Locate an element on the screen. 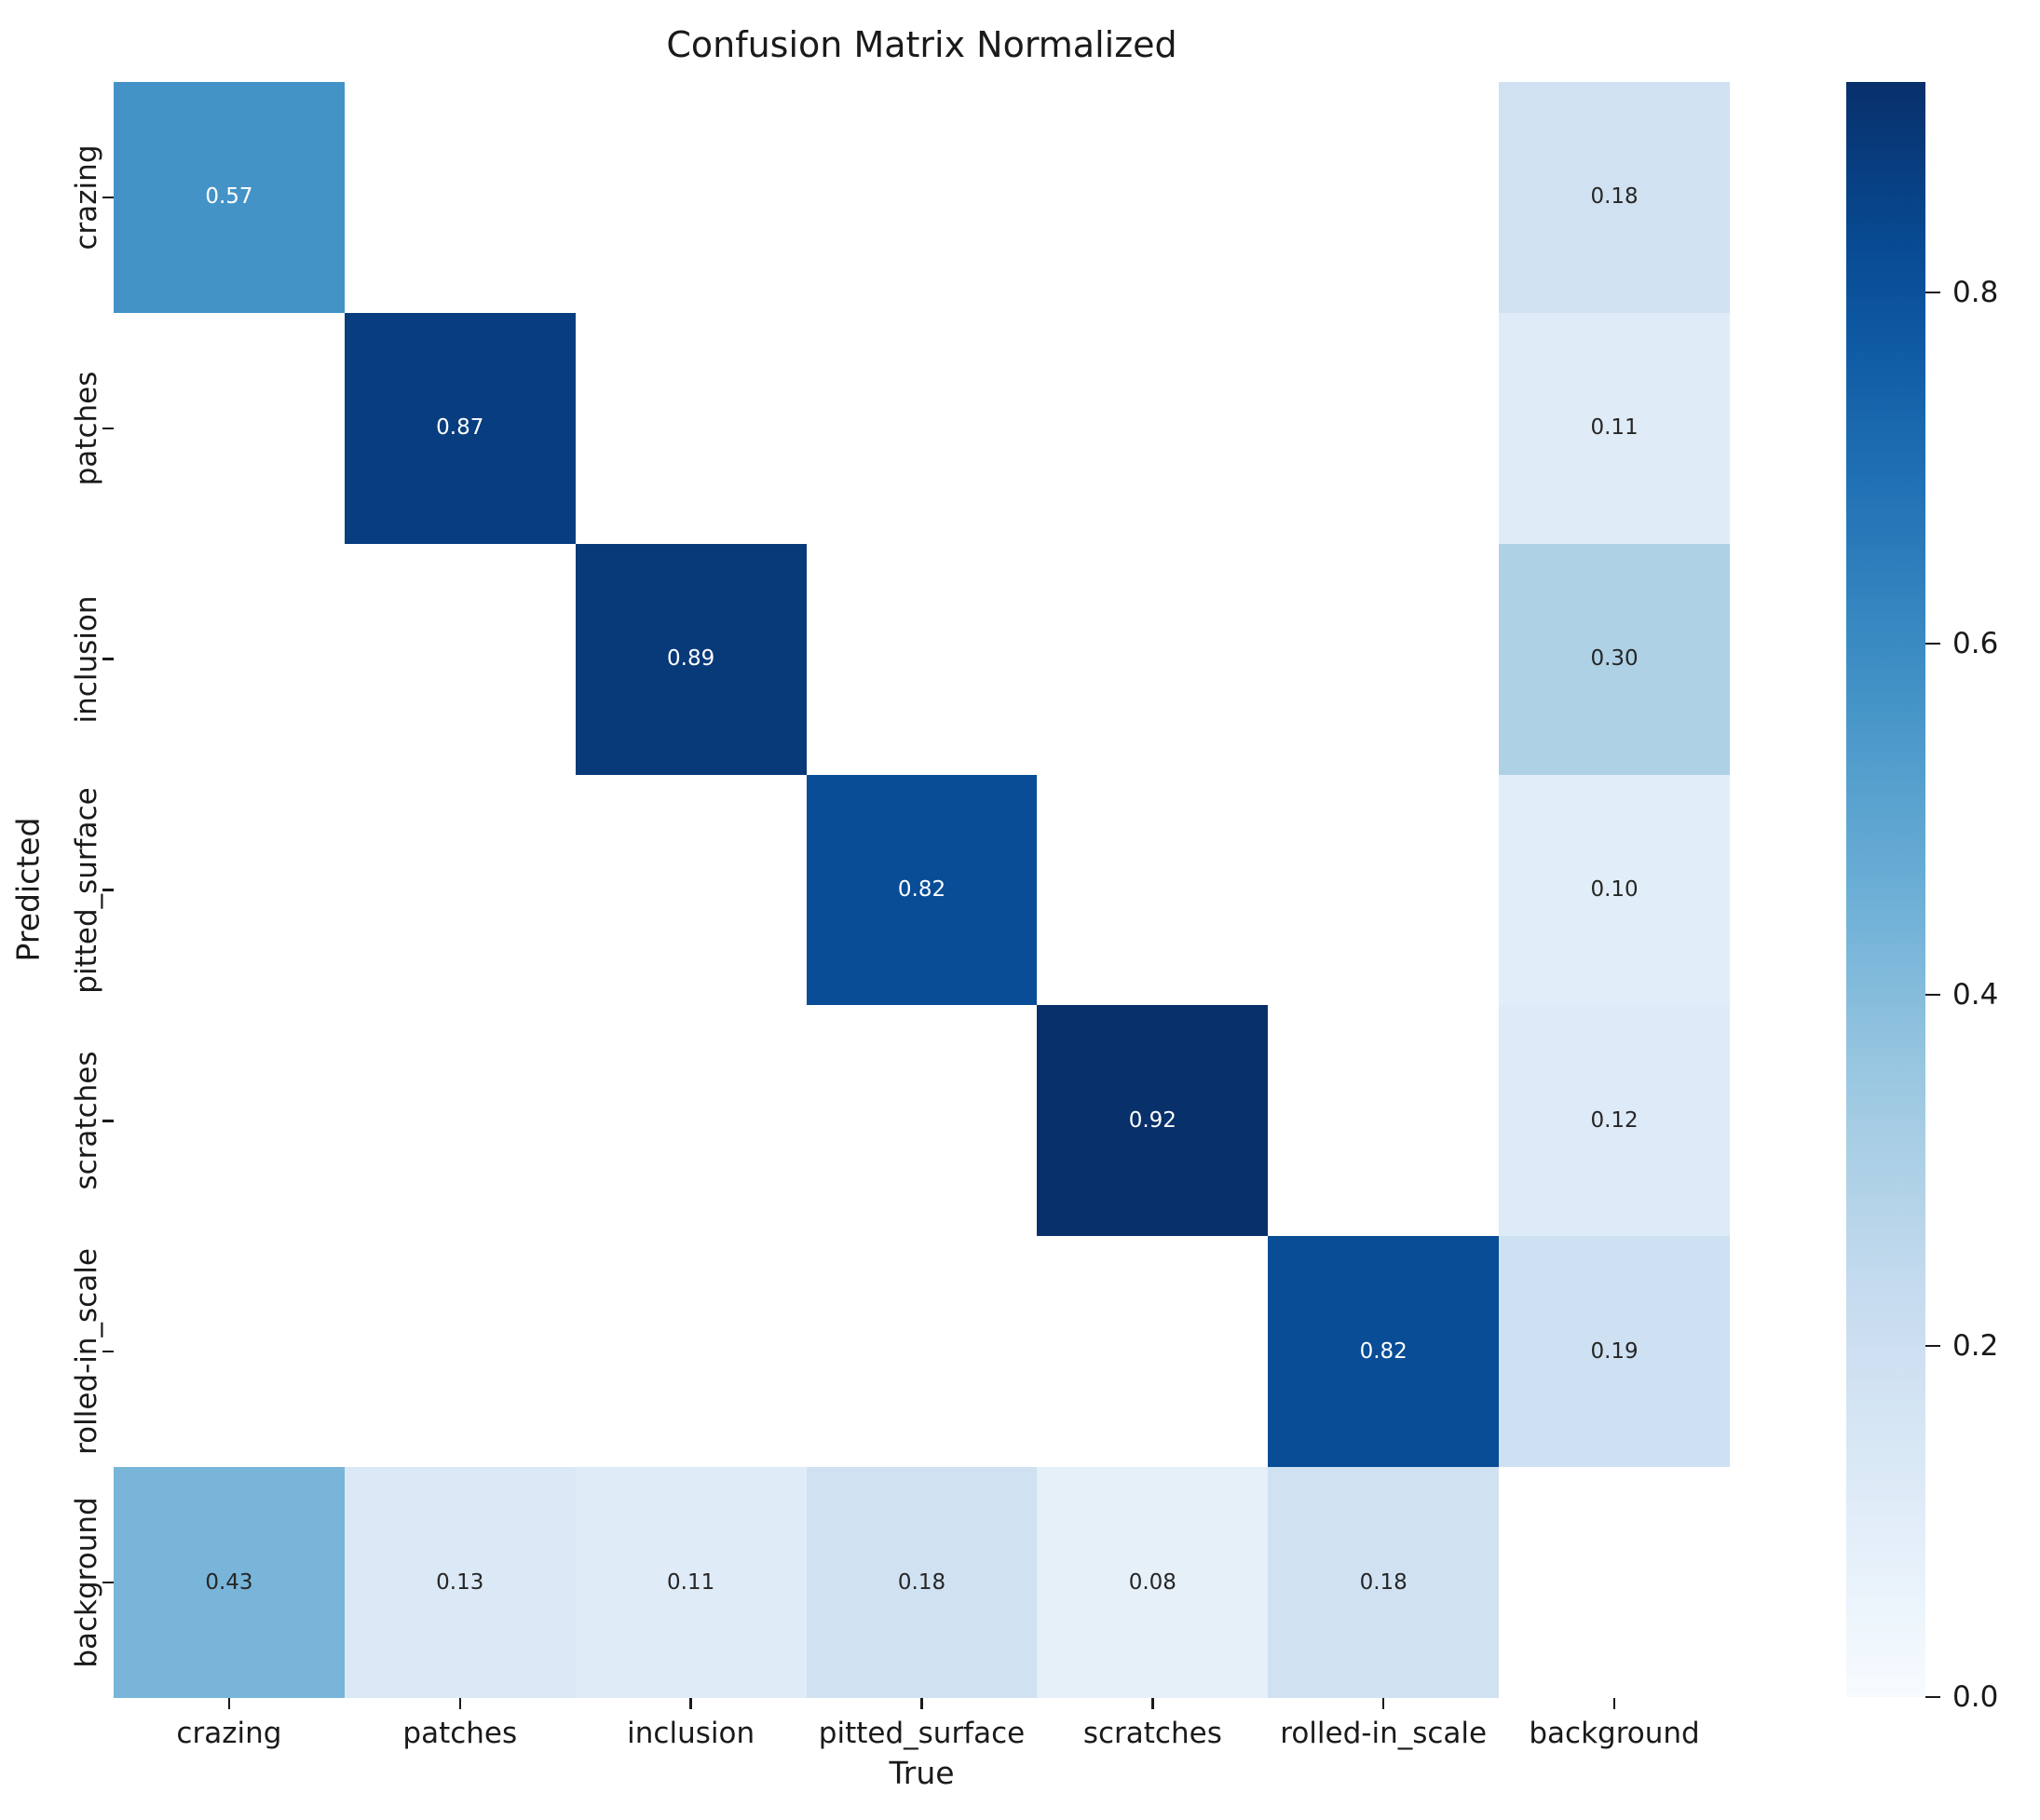  cell-value: 0.82 is located at coordinates (921, 889).